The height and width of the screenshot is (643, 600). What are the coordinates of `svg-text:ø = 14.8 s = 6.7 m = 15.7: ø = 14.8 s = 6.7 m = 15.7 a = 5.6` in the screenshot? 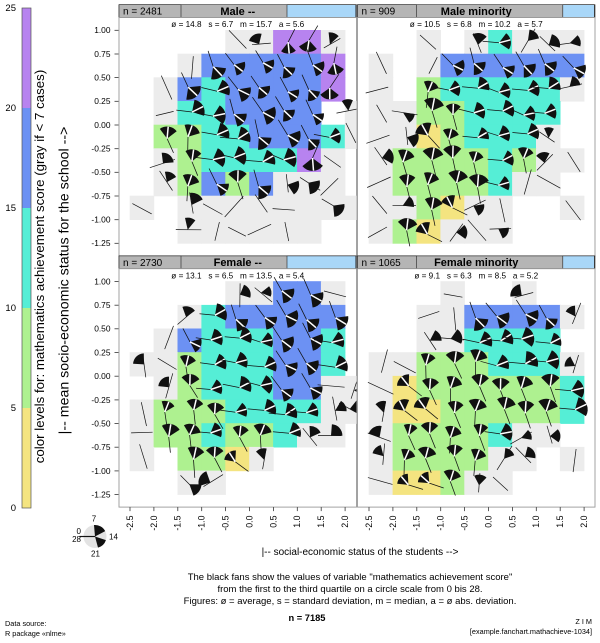 It's located at (237, 24).